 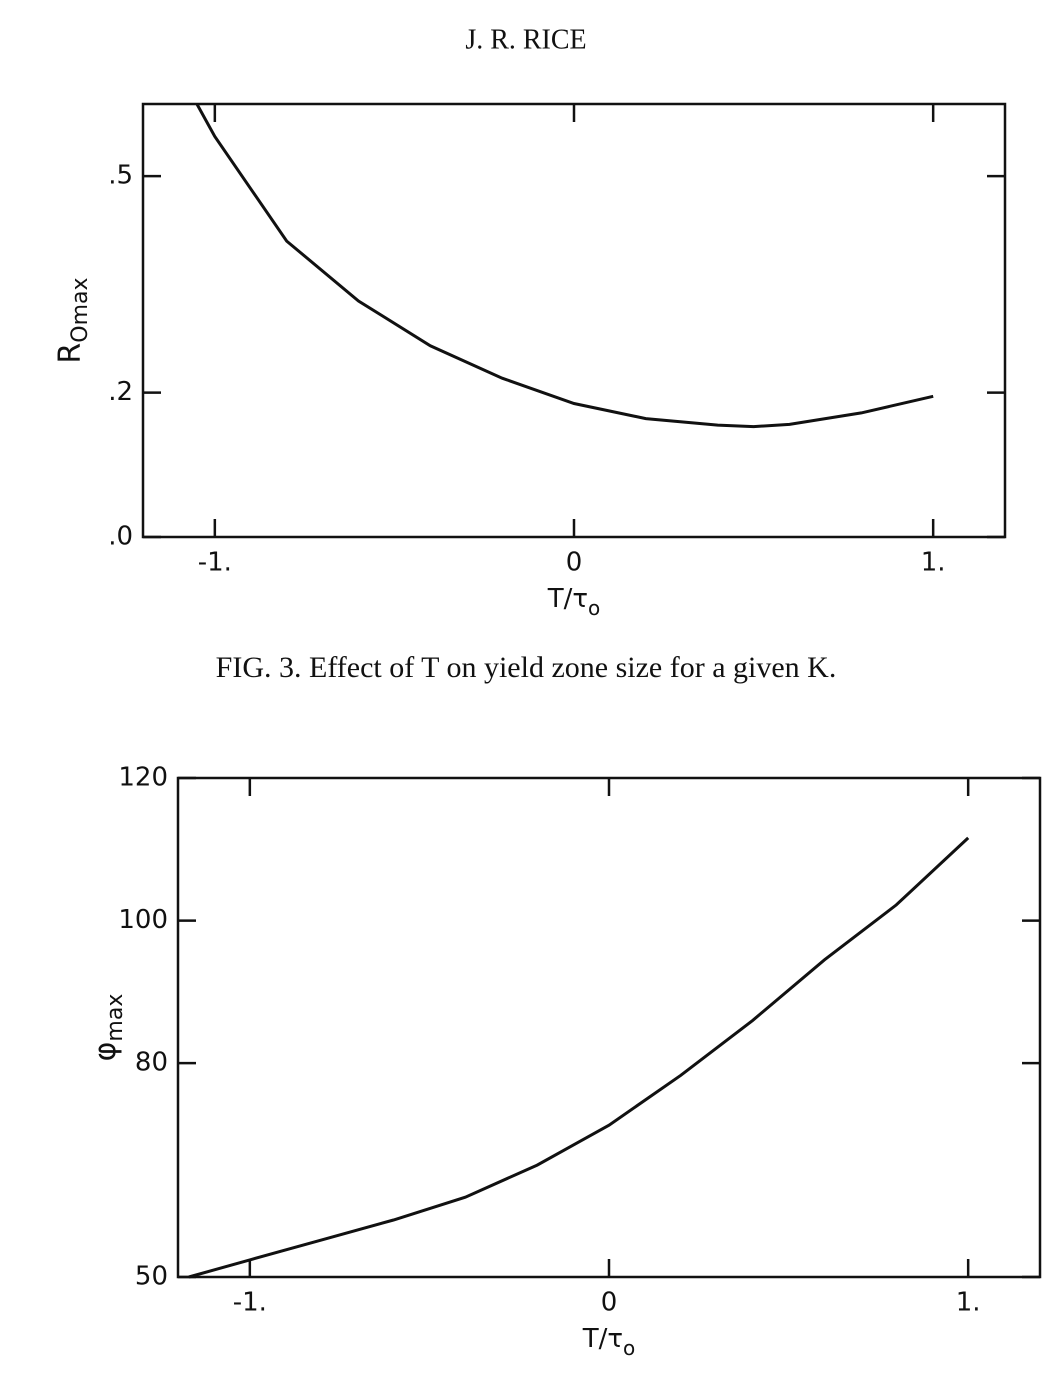 I want to click on y-axis-label-sub: Omax, so click(x=80, y=309).